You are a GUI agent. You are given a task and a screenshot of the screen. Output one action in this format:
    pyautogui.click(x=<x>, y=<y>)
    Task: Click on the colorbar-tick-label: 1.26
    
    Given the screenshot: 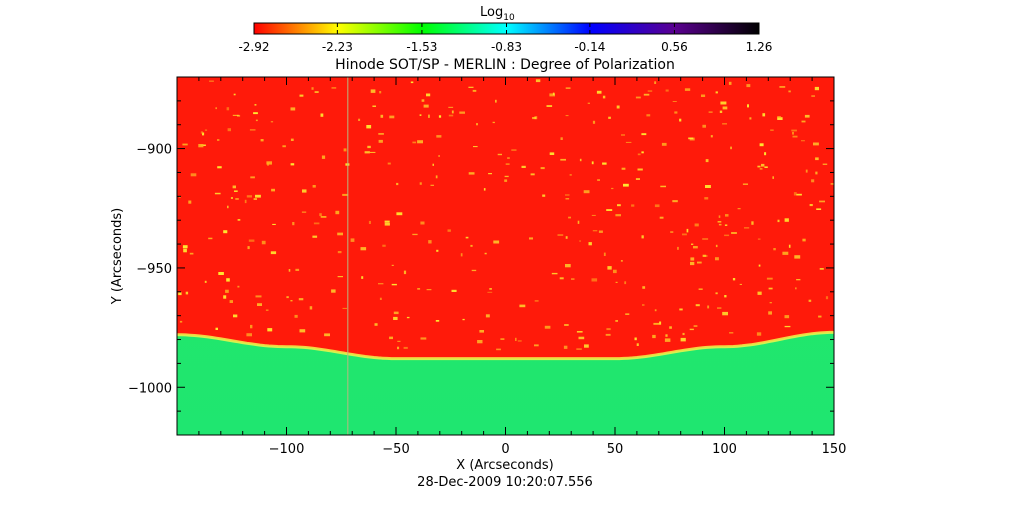 What is the action you would take?
    pyautogui.click(x=759, y=47)
    